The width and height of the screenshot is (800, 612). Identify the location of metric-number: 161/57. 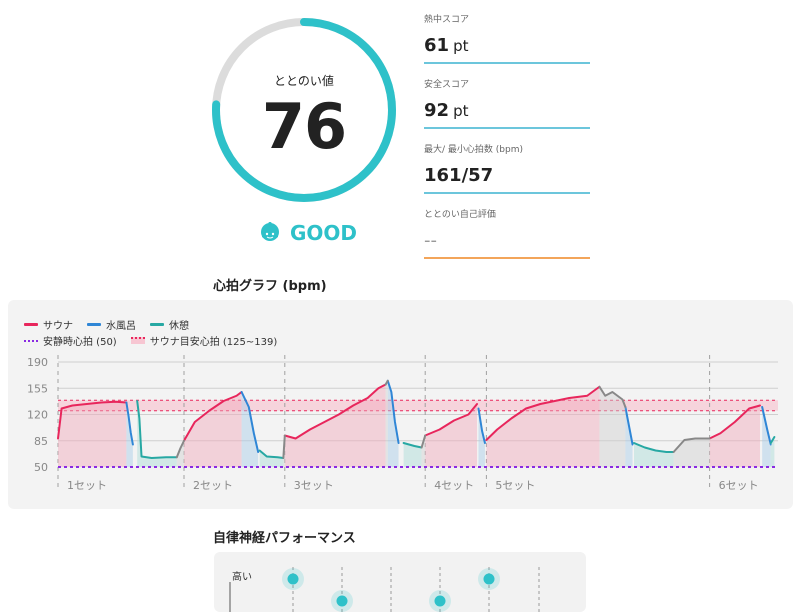
(459, 175).